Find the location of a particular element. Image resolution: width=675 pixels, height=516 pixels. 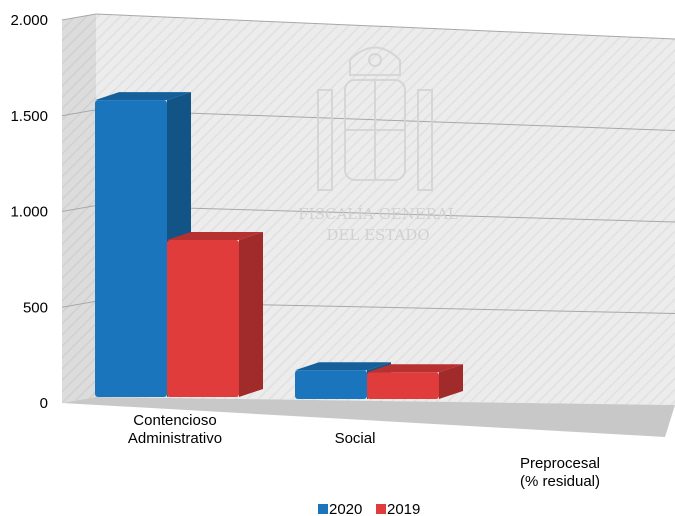

coat-of-arms-icon is located at coordinates (375, 118).